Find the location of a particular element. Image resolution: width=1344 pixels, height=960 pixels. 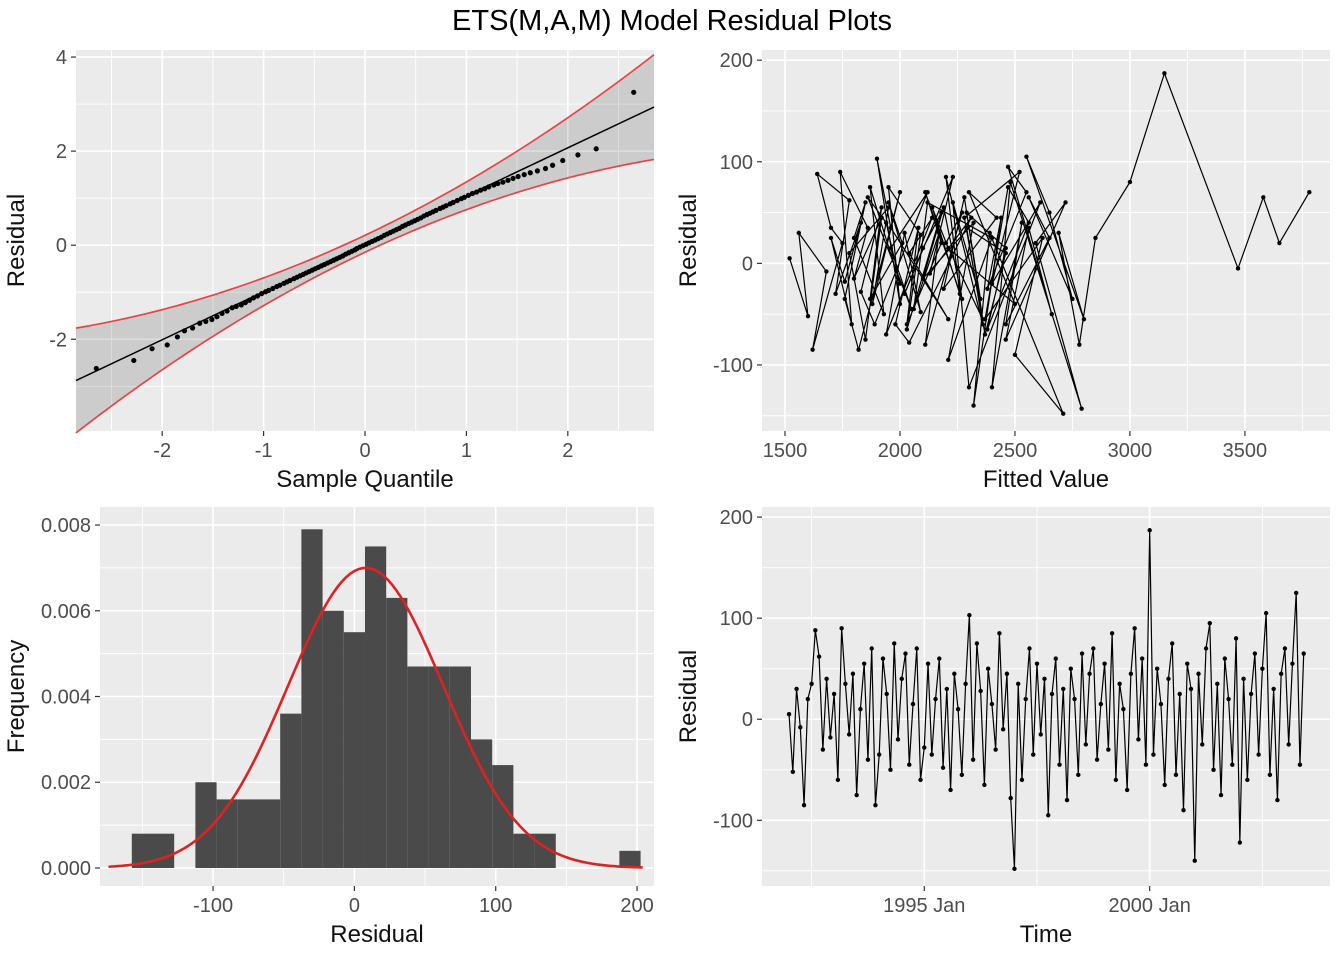

svg-text: 1500 is located at coordinates (785, 451).